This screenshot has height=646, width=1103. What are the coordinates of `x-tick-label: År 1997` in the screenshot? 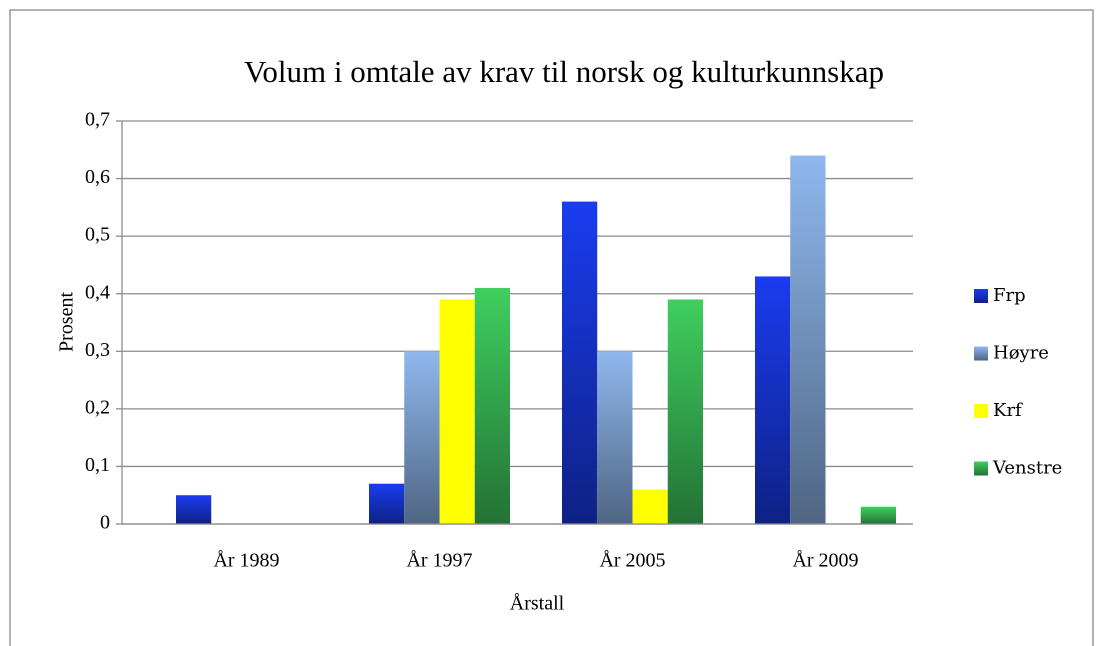 It's located at (439, 561).